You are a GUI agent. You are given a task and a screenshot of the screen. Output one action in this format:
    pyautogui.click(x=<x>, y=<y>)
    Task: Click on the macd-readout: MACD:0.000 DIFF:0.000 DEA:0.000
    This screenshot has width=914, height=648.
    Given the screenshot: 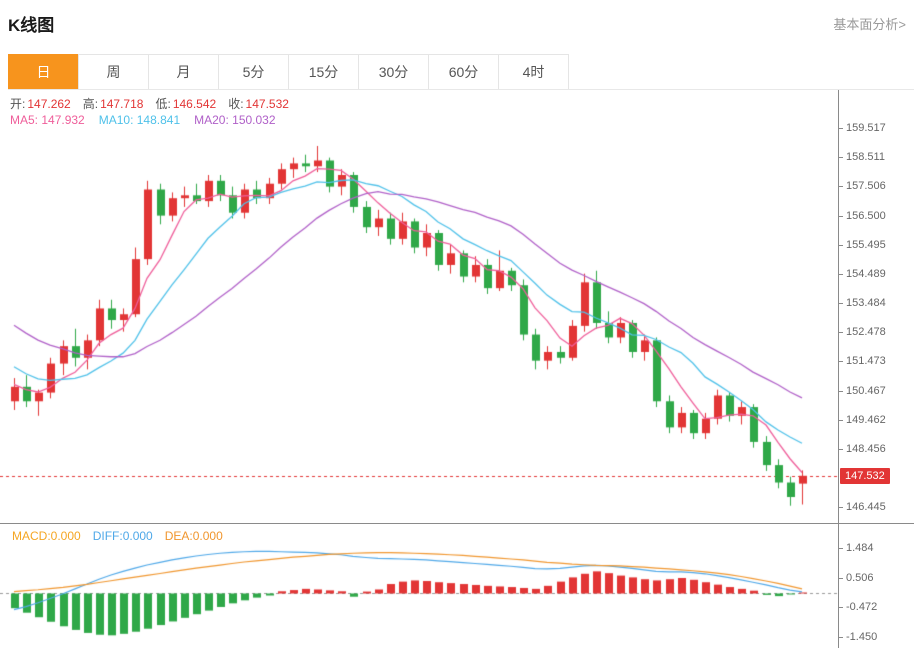 What is the action you would take?
    pyautogui.click(x=123, y=536)
    